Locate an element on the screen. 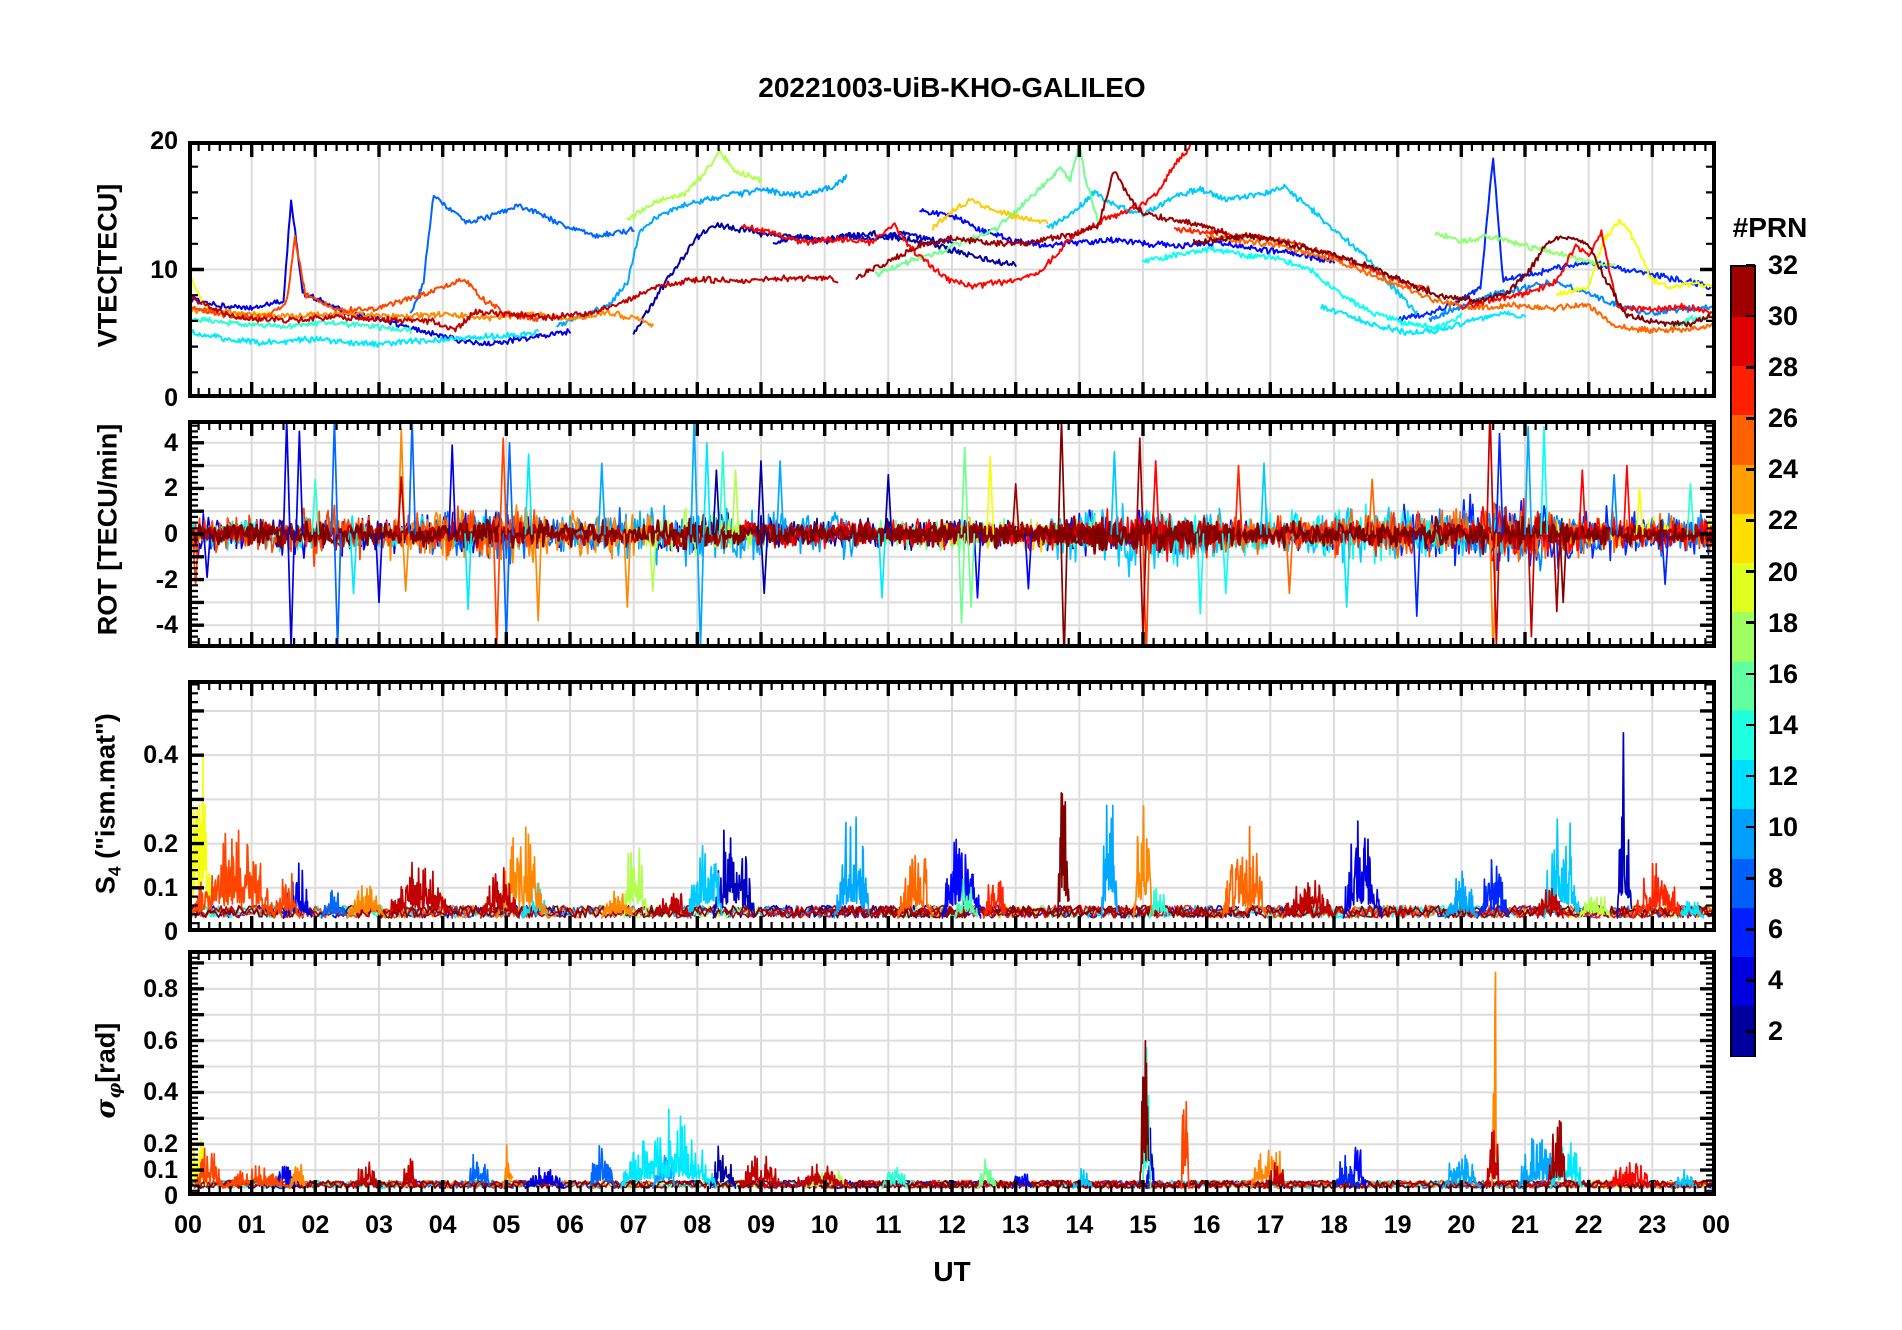 Image resolution: width=1902 pixels, height=1330 pixels. gridlines-sigma_phi is located at coordinates (952, 1073).